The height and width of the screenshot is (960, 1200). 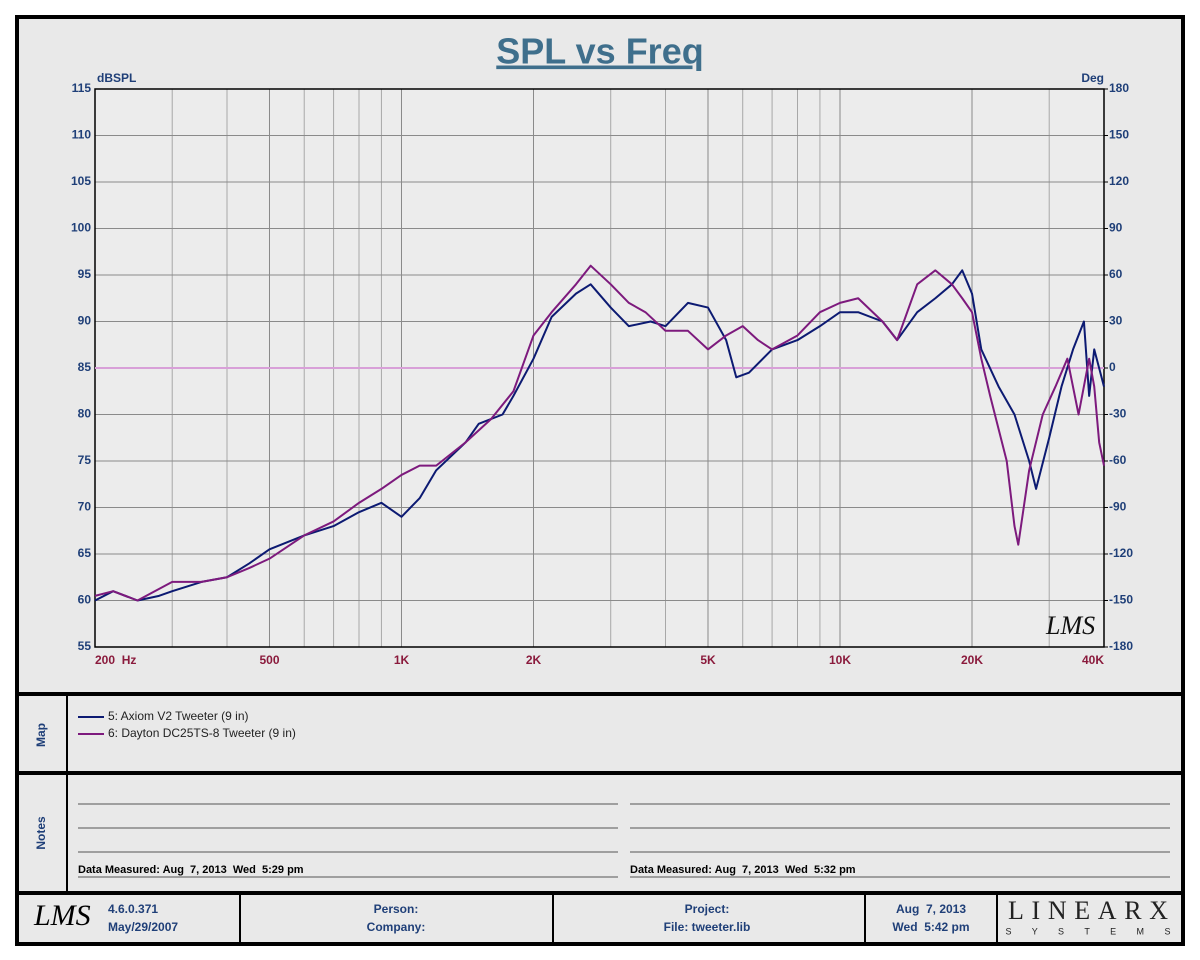 I want to click on y-tick-label: 115, so click(x=82, y=88).